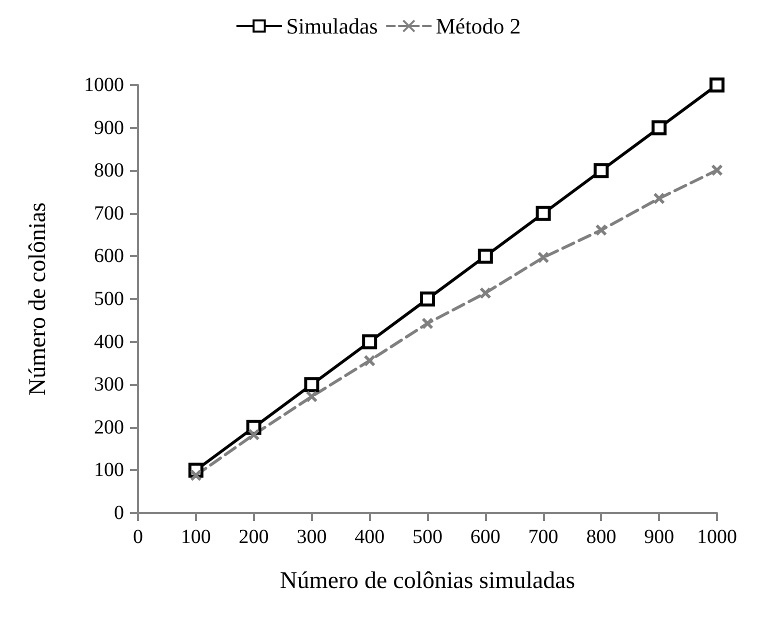 This screenshot has height=619, width=757. I want to click on x-tick-label: 200, so click(253, 537).